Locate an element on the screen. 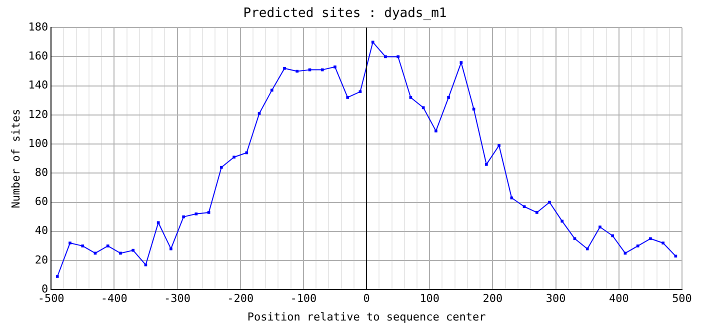 The image size is (704, 328). x-axis-title: Position relative to sequence center is located at coordinates (366, 317).